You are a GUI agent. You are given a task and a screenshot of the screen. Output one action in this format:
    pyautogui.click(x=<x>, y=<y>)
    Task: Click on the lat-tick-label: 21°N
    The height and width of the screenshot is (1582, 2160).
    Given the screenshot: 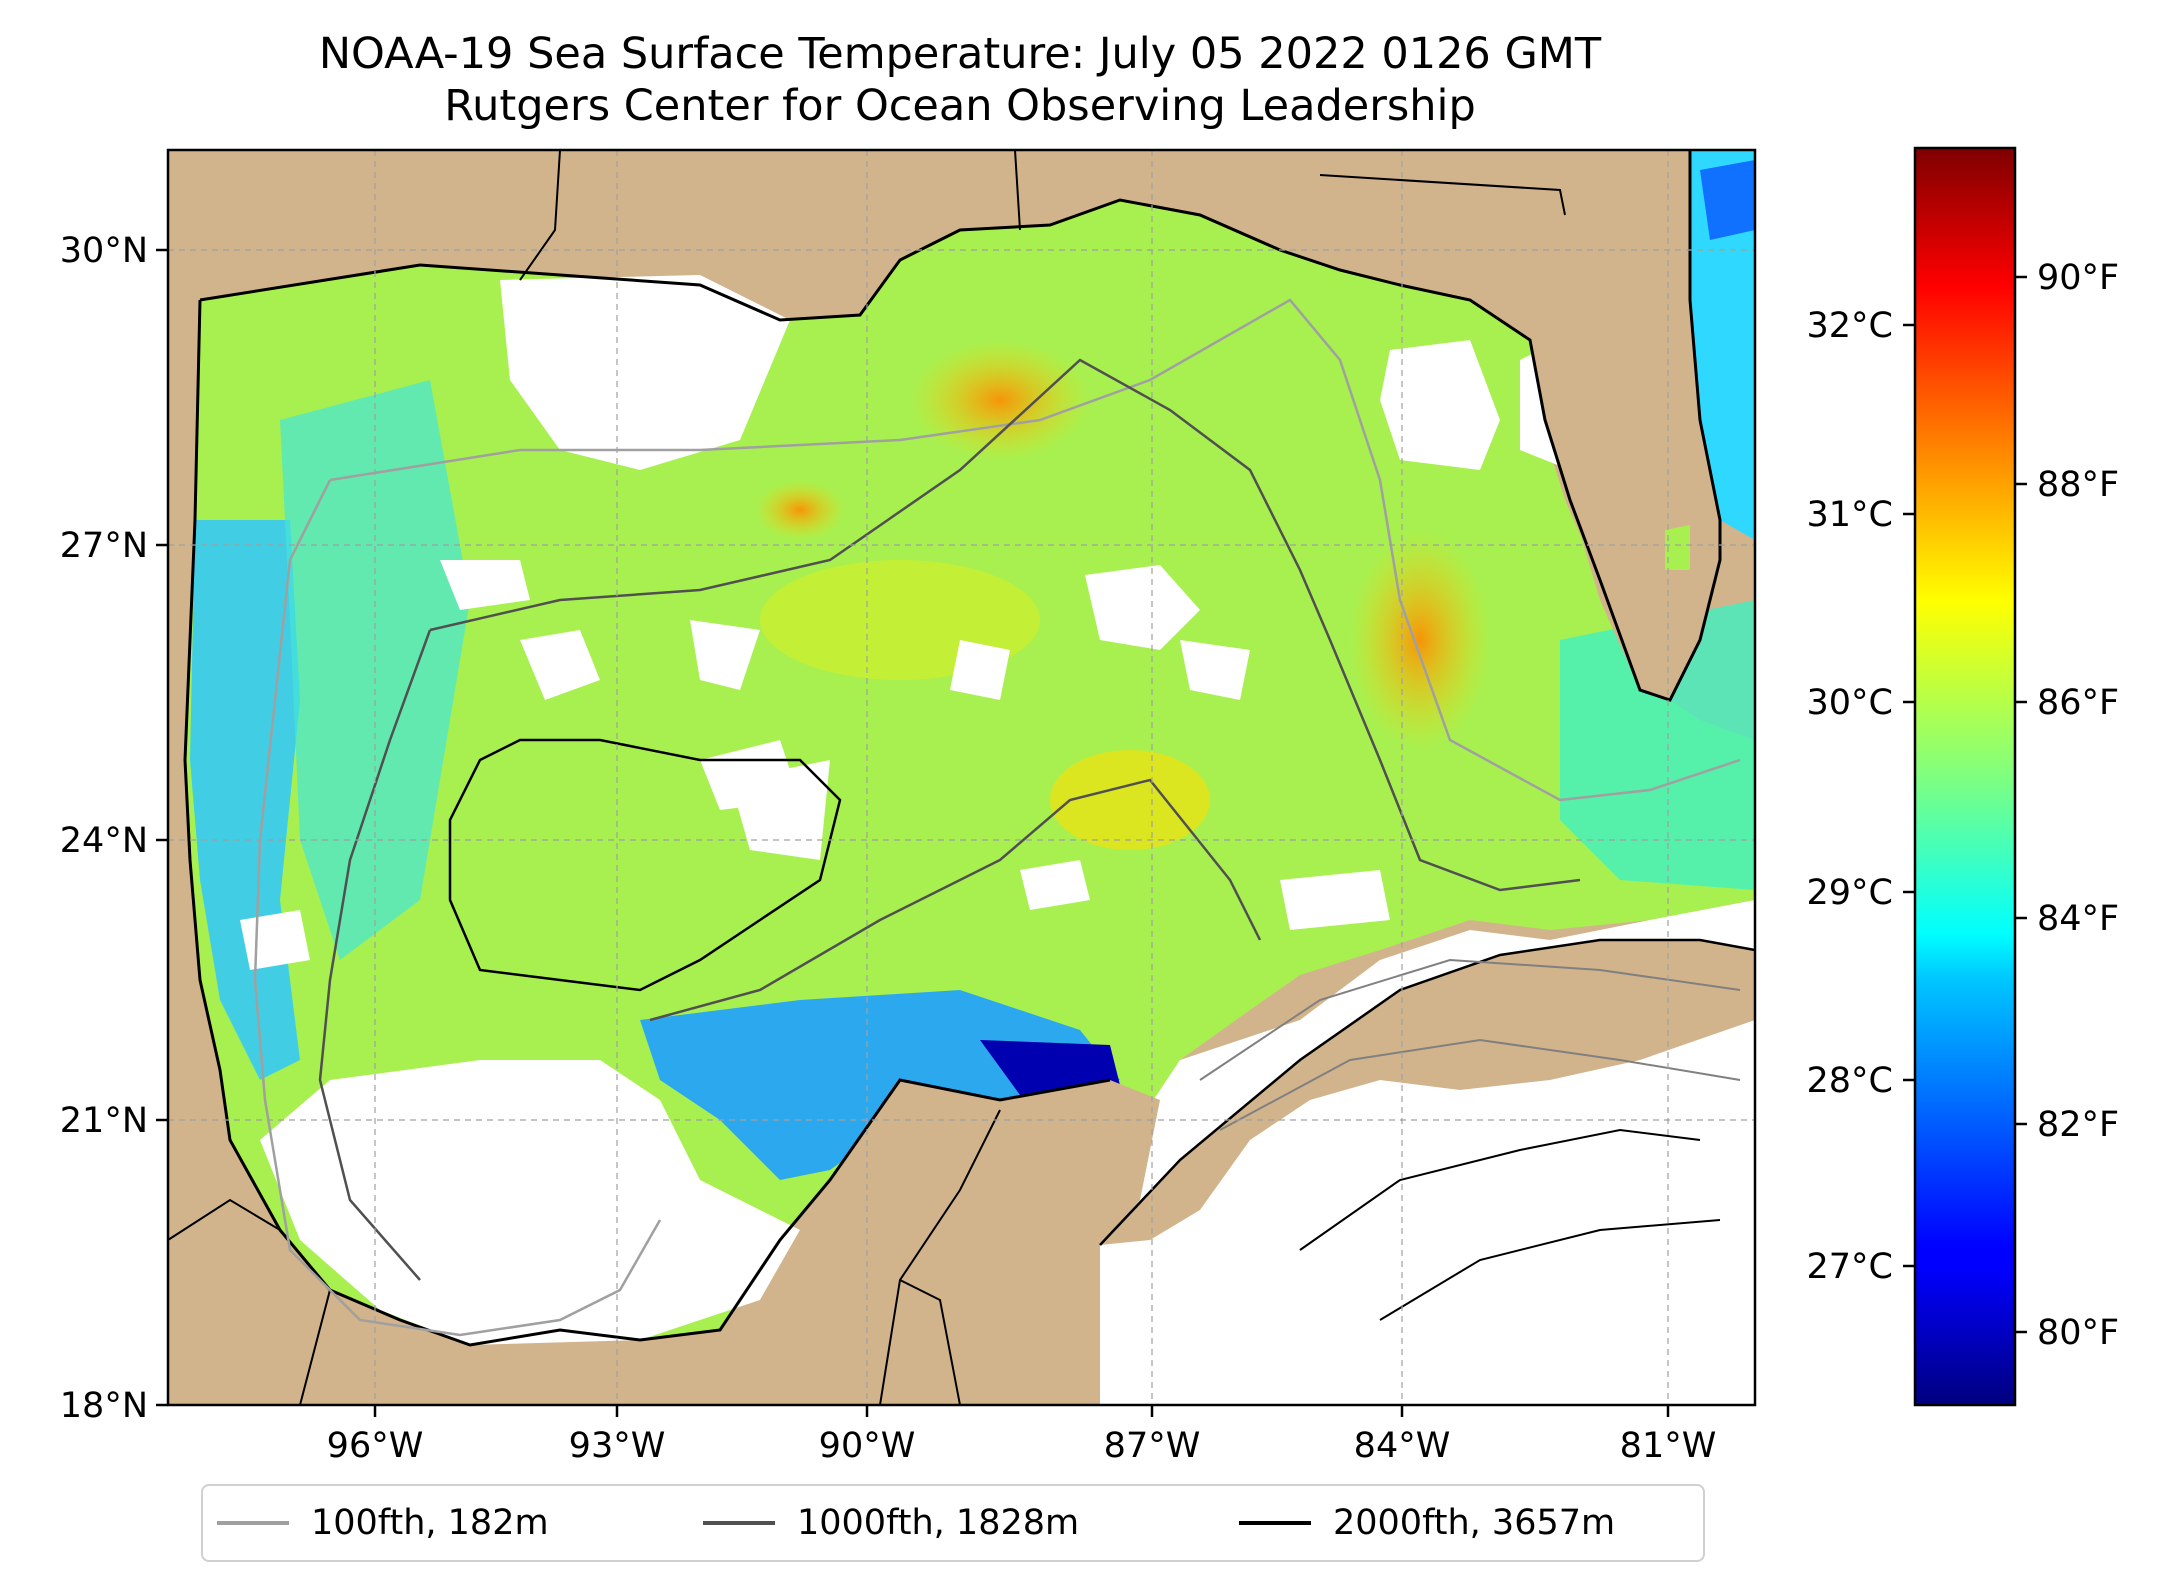 What is the action you would take?
    pyautogui.click(x=104, y=1121)
    